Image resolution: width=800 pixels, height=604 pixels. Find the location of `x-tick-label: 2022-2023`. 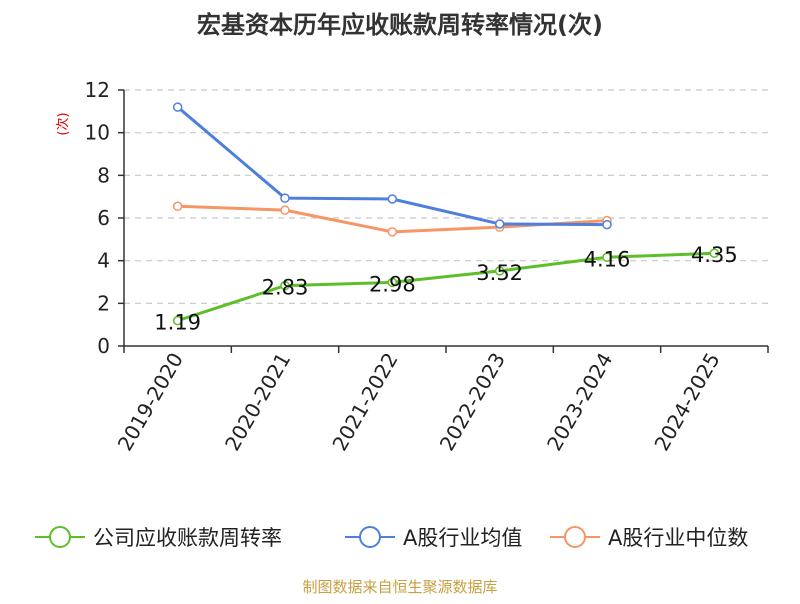

x-tick-label: 2022-2023 is located at coordinates (472, 402).